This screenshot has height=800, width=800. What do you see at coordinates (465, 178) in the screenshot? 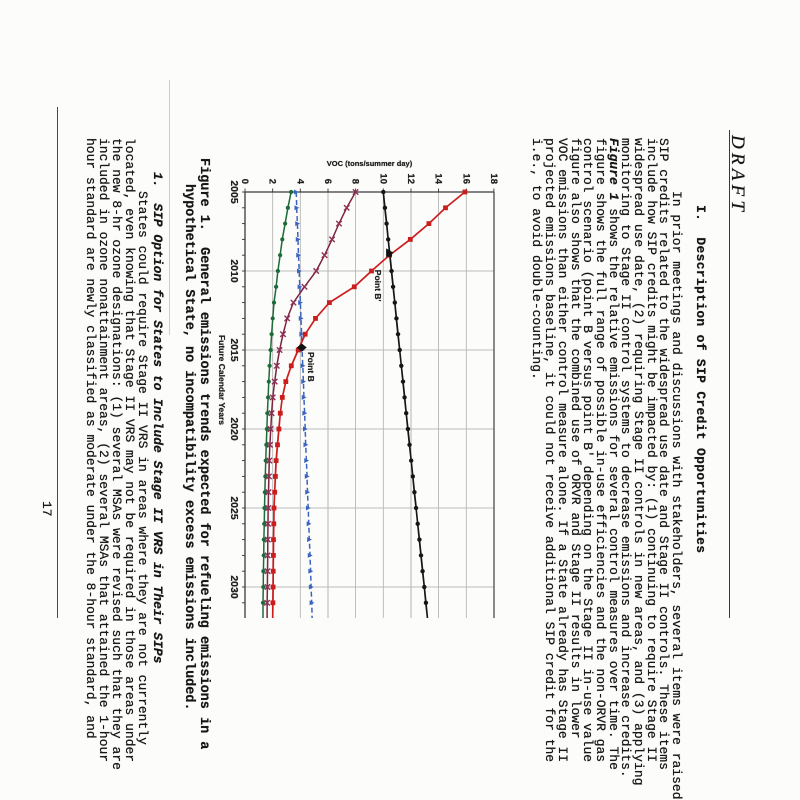
I see `svg-text: 16` at bounding box center [465, 178].